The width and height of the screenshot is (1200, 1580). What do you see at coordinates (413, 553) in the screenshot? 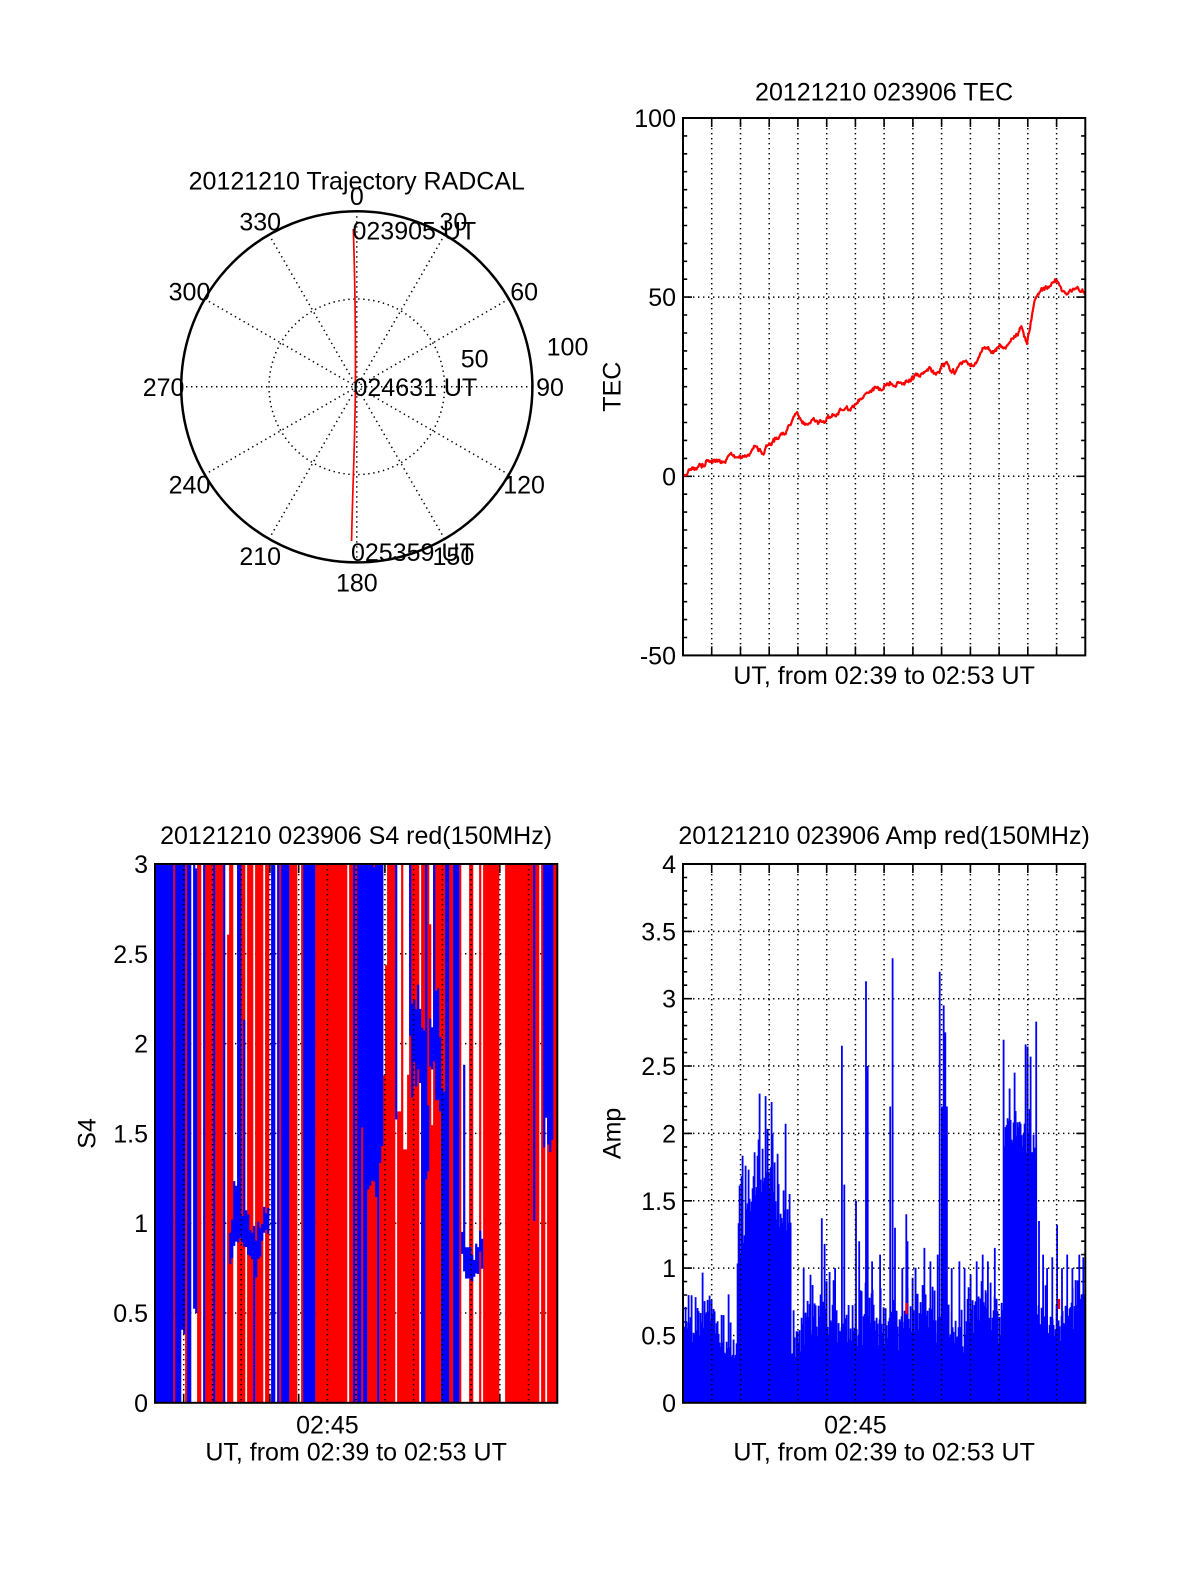
I see `svg-text: 025359 UT` at bounding box center [413, 553].